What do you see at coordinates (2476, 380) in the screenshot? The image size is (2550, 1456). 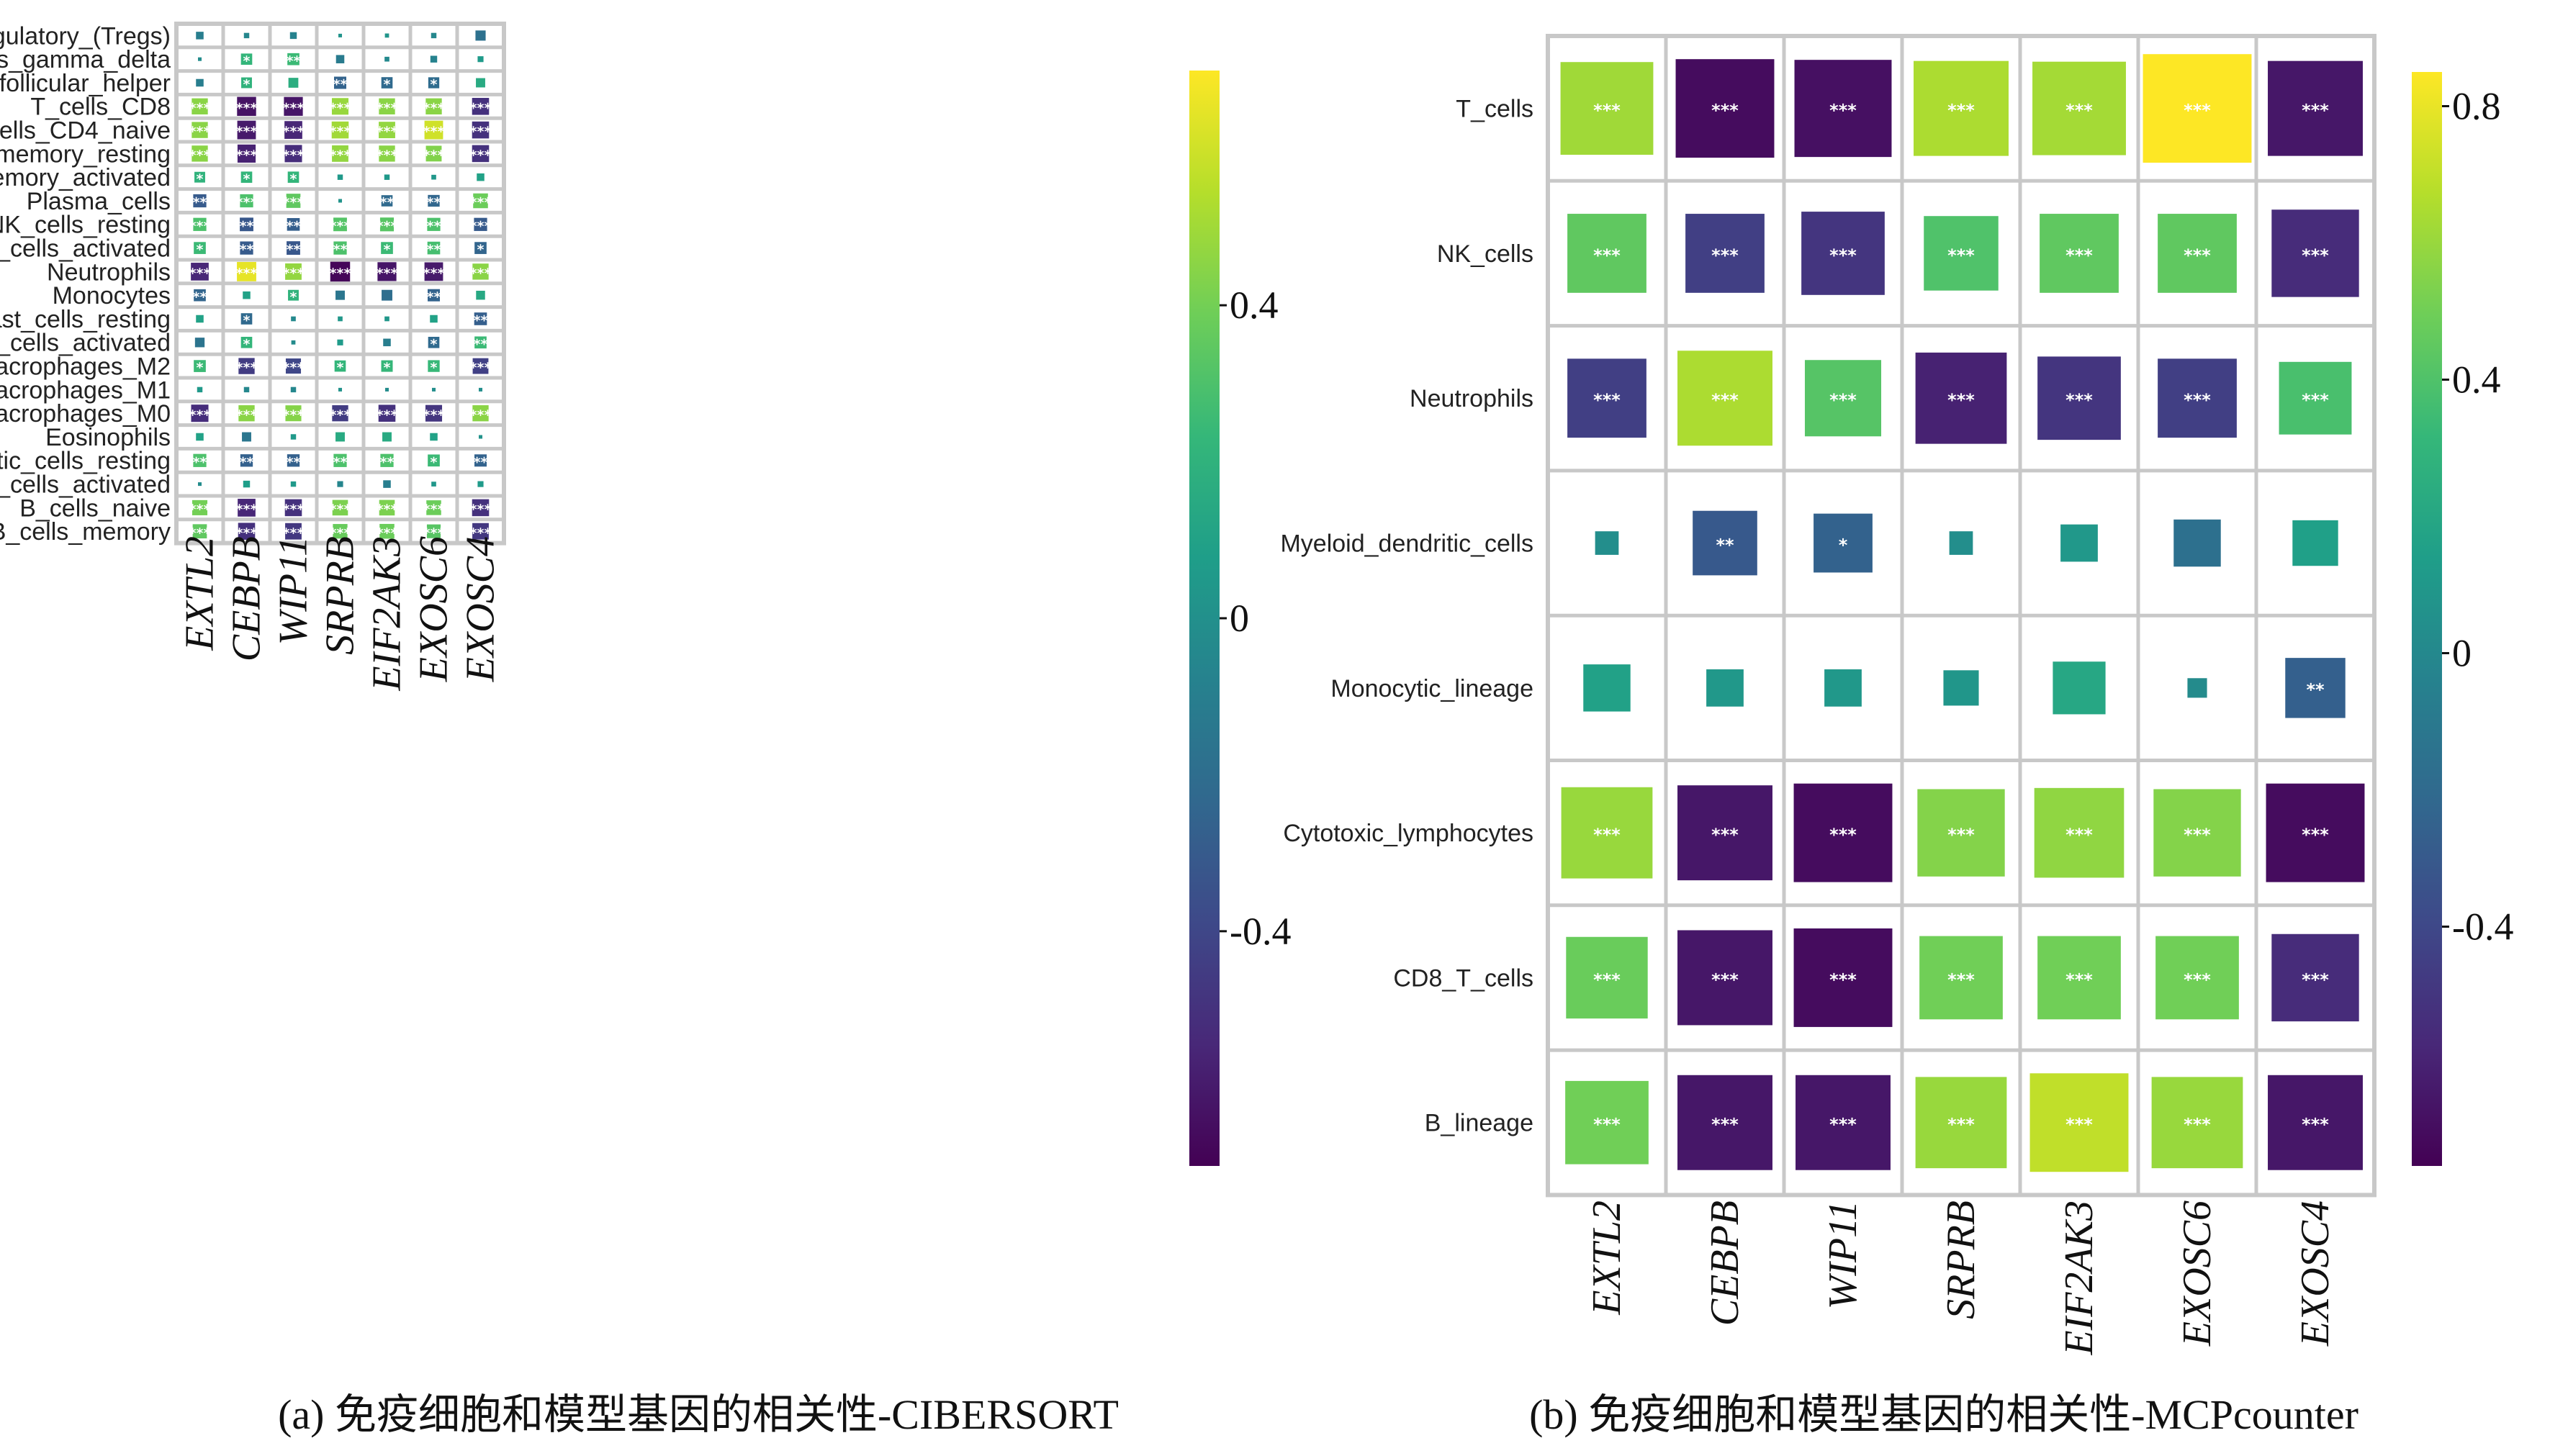 I see `colorbar-tick-label: 0.4` at bounding box center [2476, 380].